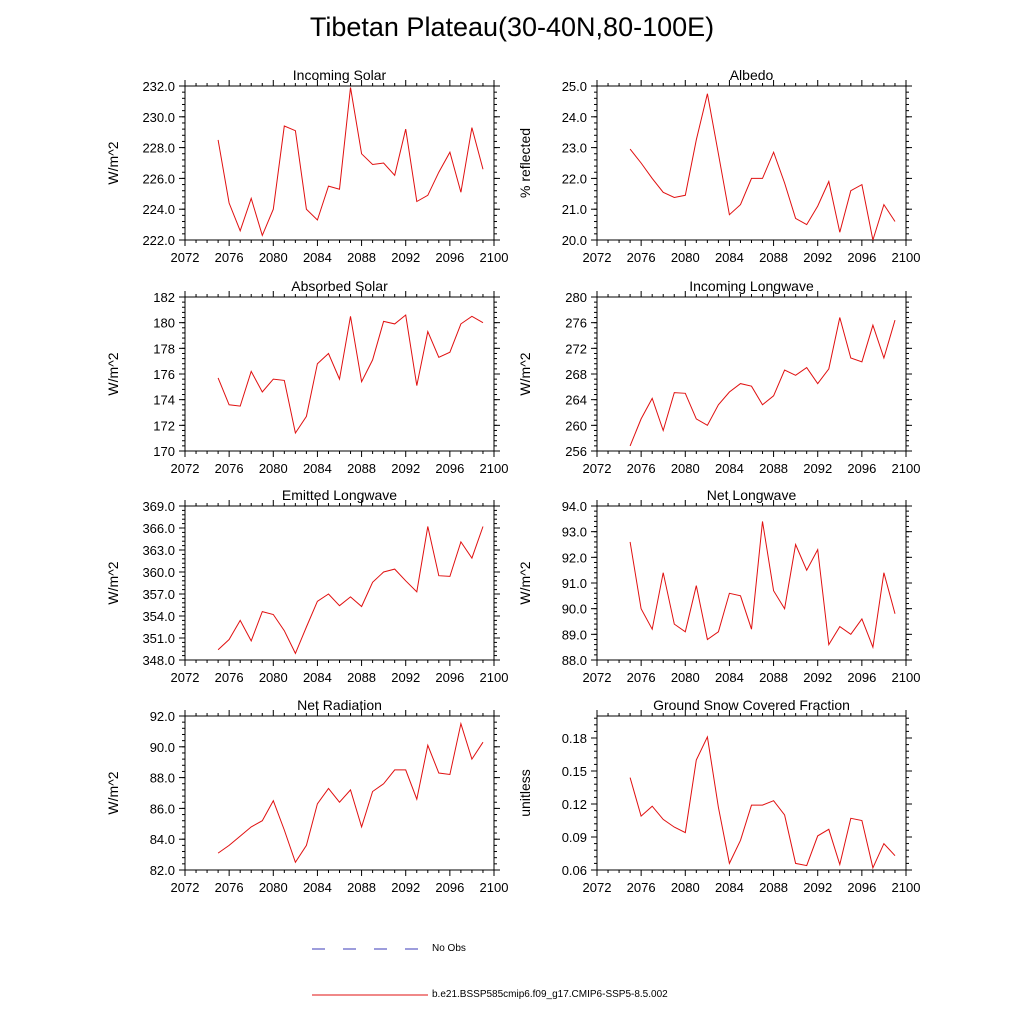 The image size is (1024, 1024). Describe the element at coordinates (164, 297) in the screenshot. I see `y-tick-label: 182` at that location.